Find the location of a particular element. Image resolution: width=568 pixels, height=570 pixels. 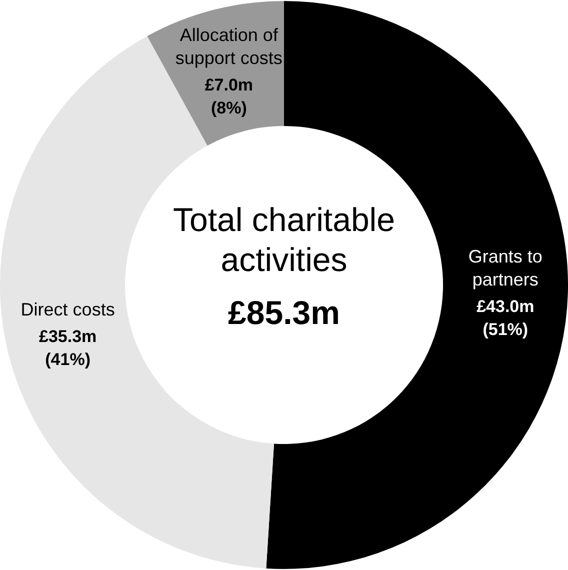

text: Total charitable activities is located at coordinates (284, 240).